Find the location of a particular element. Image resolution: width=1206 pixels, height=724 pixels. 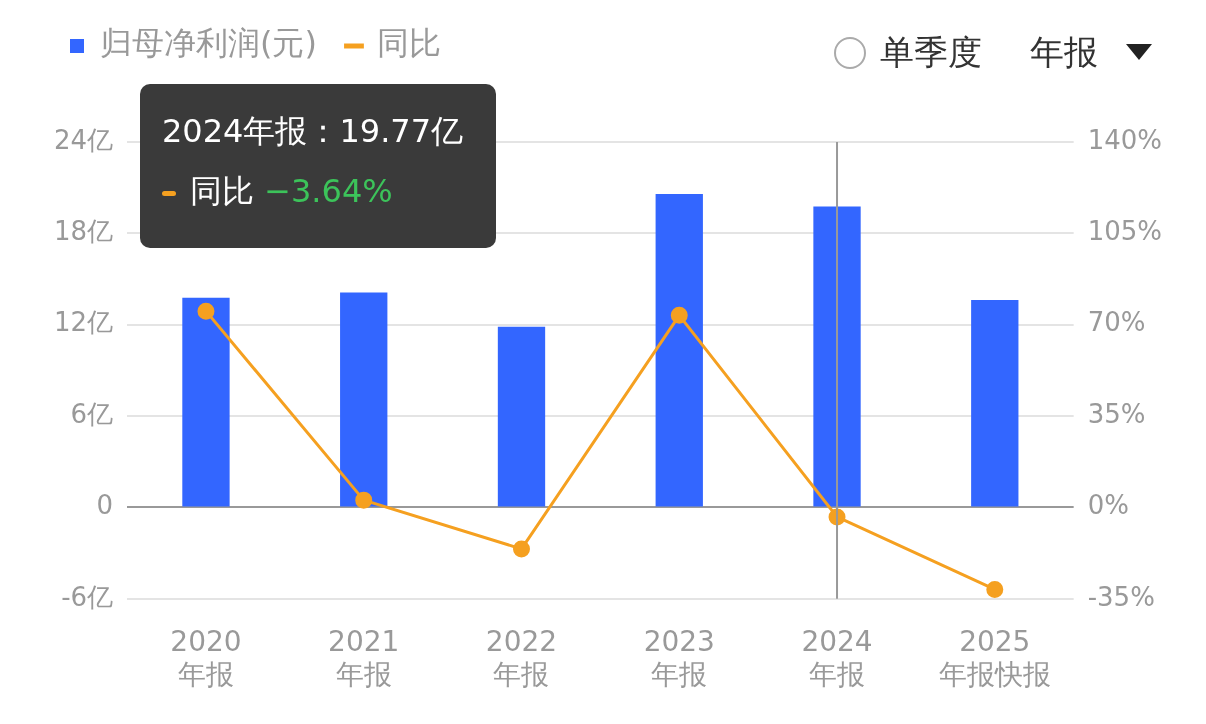

y-tick-label: 12亿 is located at coordinates (83, 322).